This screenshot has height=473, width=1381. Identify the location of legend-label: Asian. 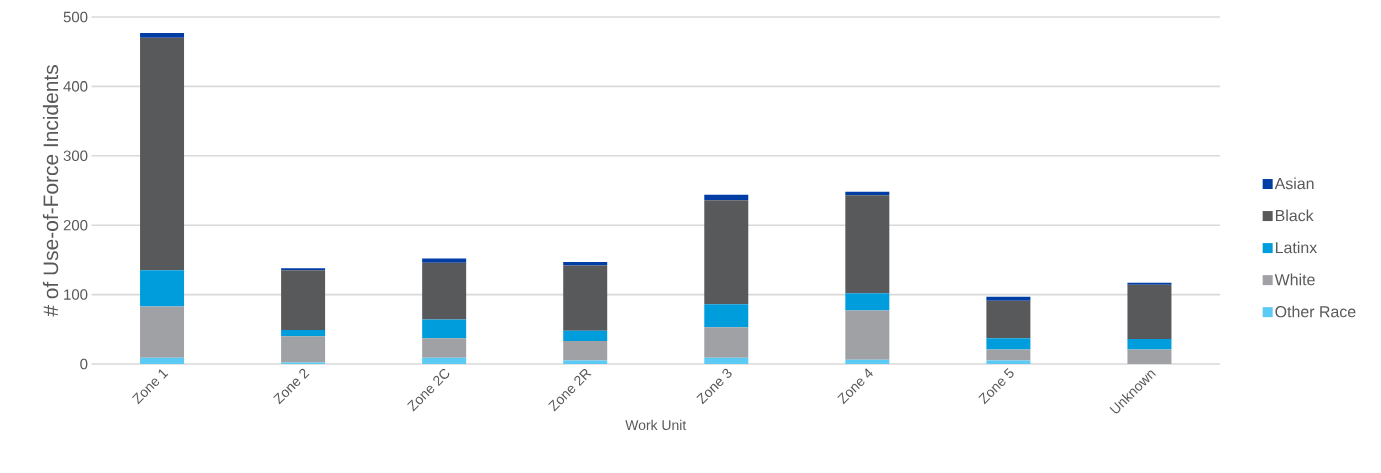
(1294, 183).